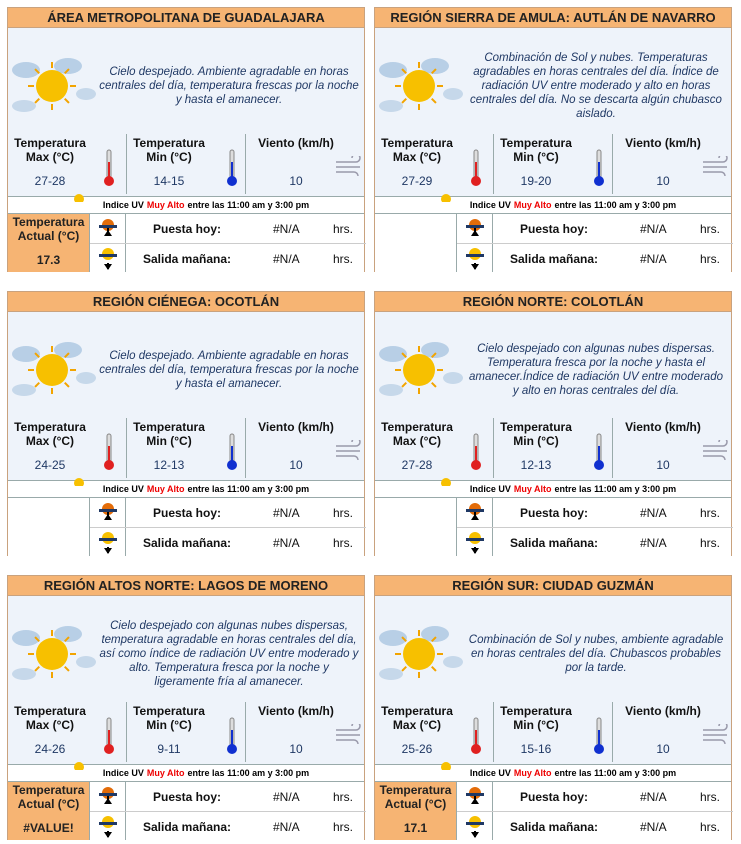 The height and width of the screenshot is (844, 741). What do you see at coordinates (50, 749) in the screenshot?
I see `max: 24-26` at bounding box center [50, 749].